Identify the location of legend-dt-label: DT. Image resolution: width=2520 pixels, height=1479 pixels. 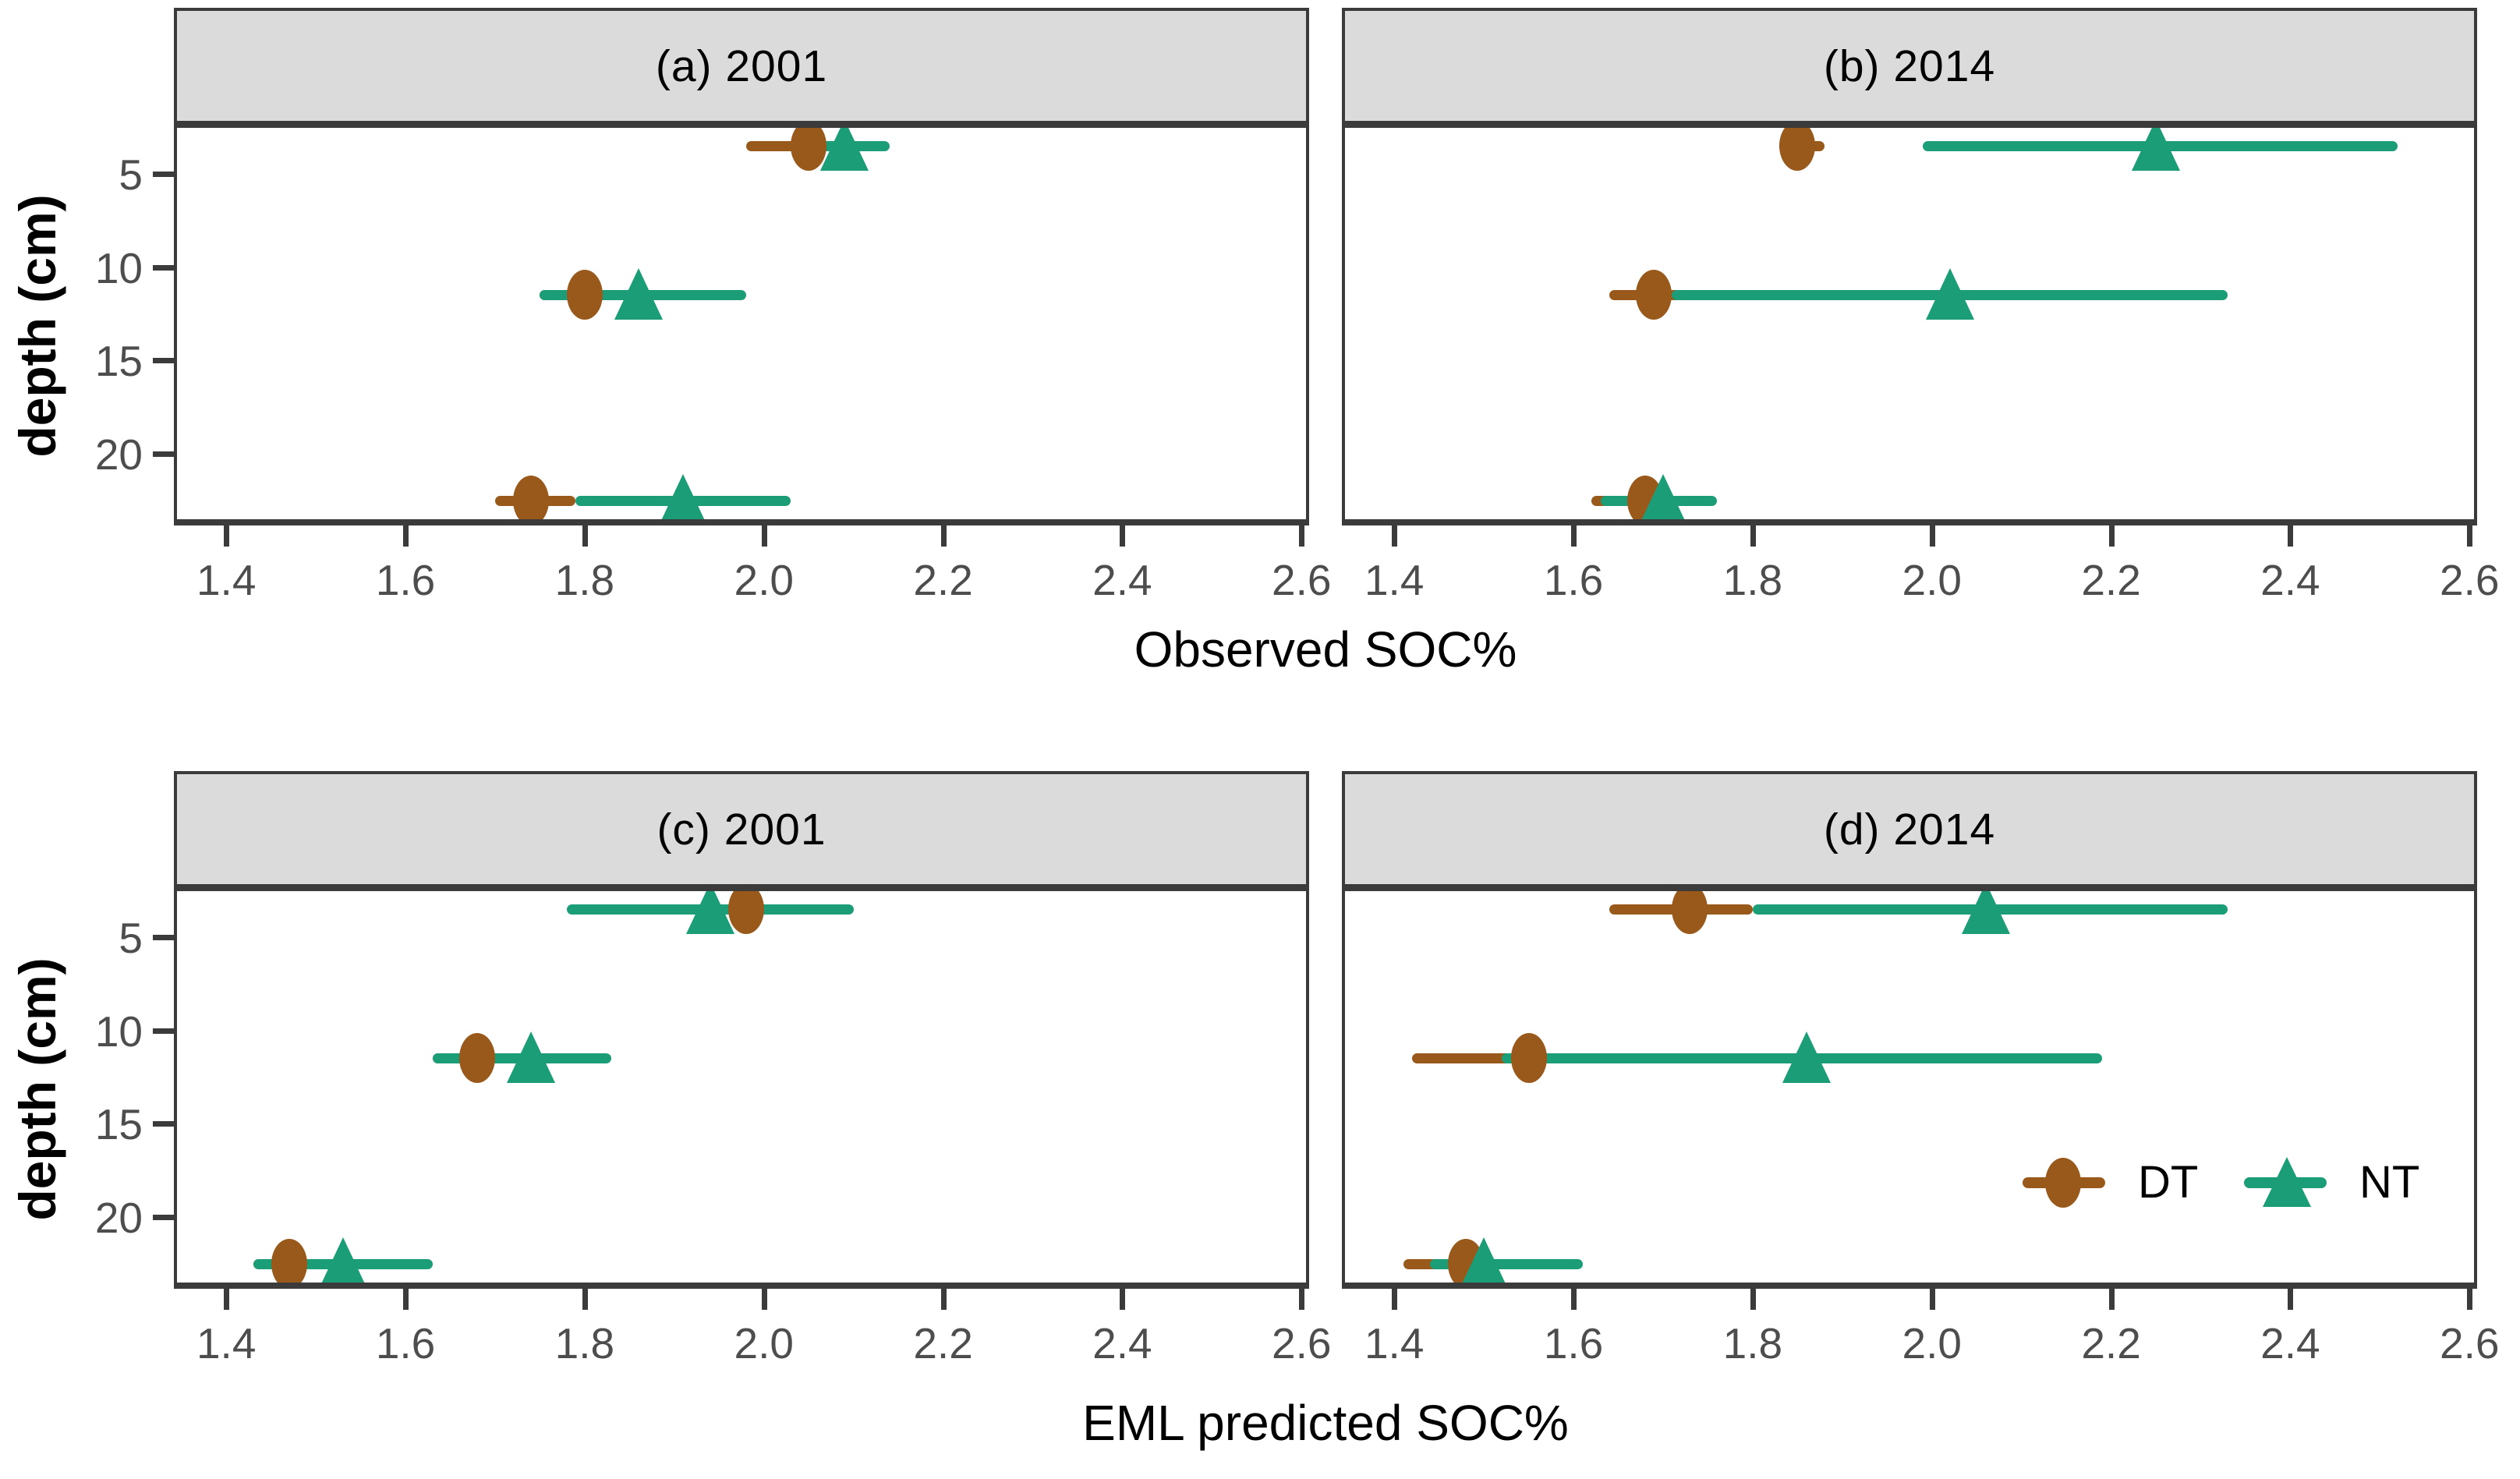
(2169, 1182).